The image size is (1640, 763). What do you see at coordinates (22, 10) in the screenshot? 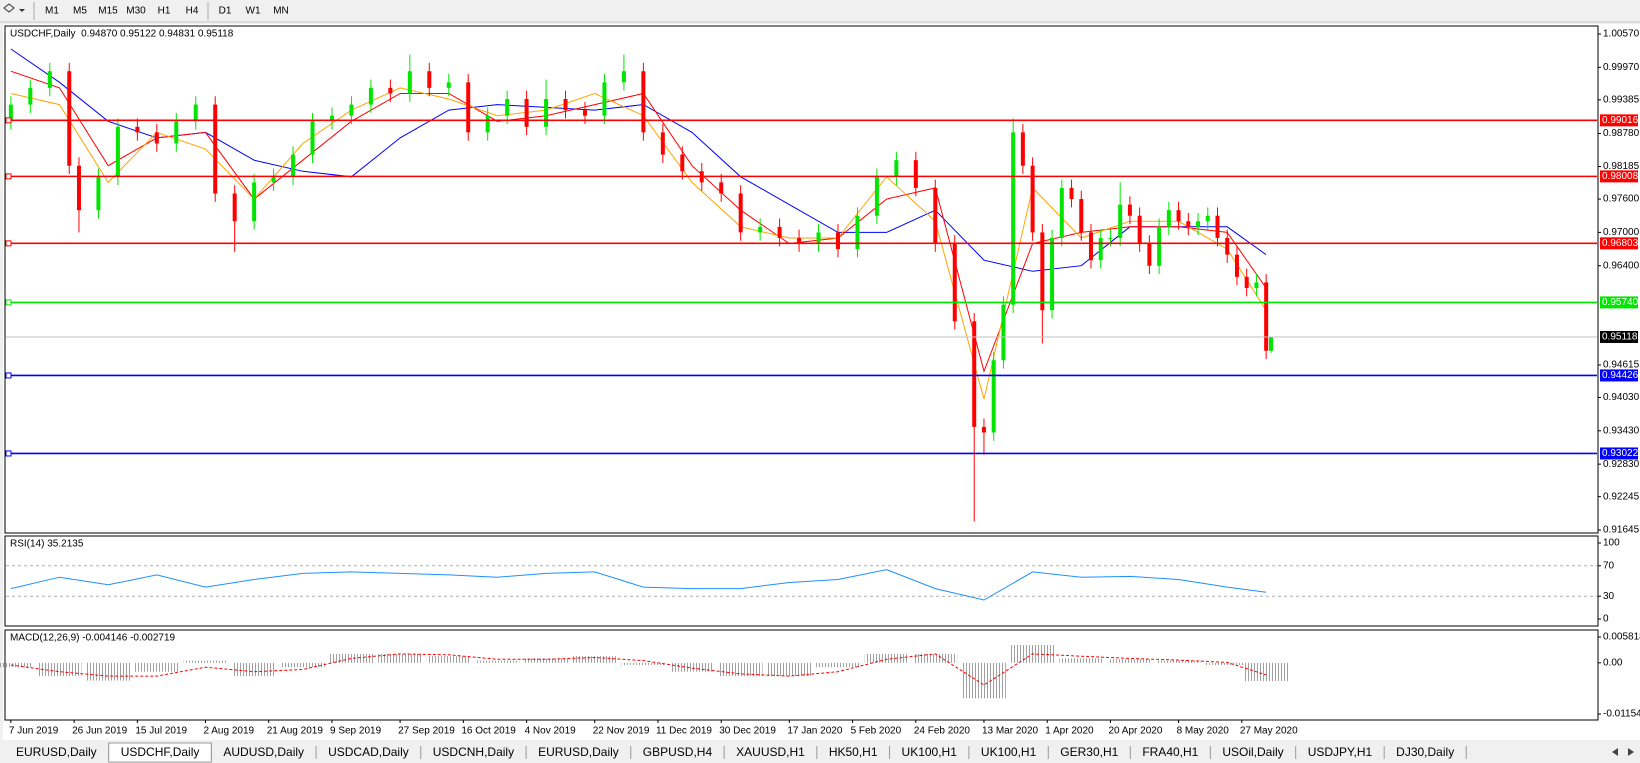
I see `toolbar-dropdown` at bounding box center [22, 10].